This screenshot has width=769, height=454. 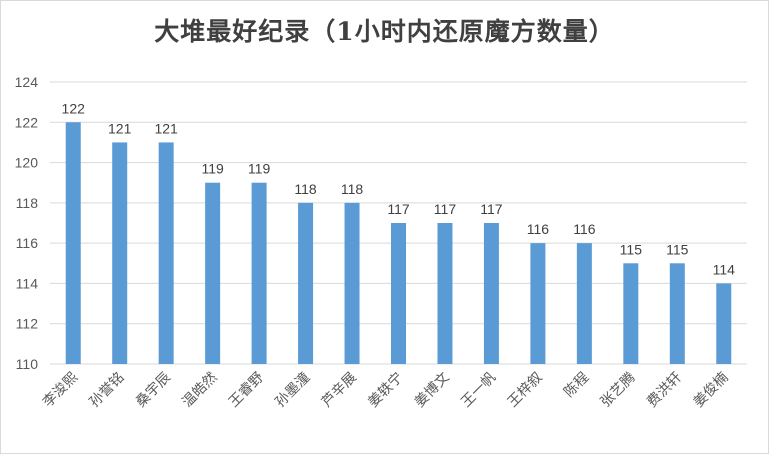 I want to click on x-tick-label: 费洪轩, so click(x=664, y=390).